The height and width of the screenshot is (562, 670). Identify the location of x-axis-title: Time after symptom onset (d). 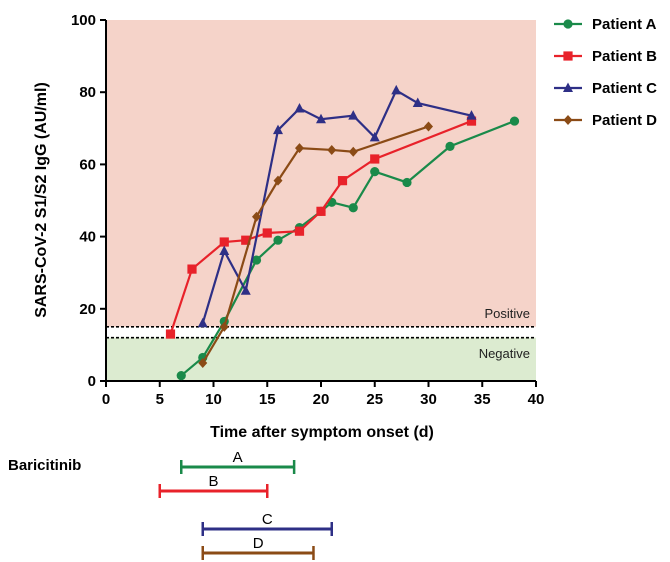
(322, 432).